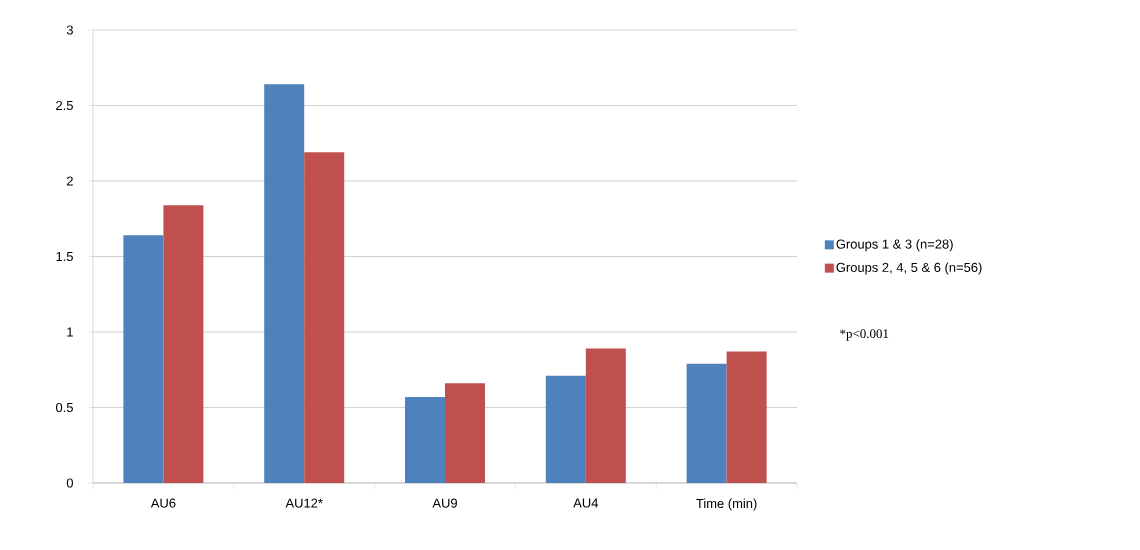  Describe the element at coordinates (69, 30) in the screenshot. I see `y-tick-label: 3` at that location.